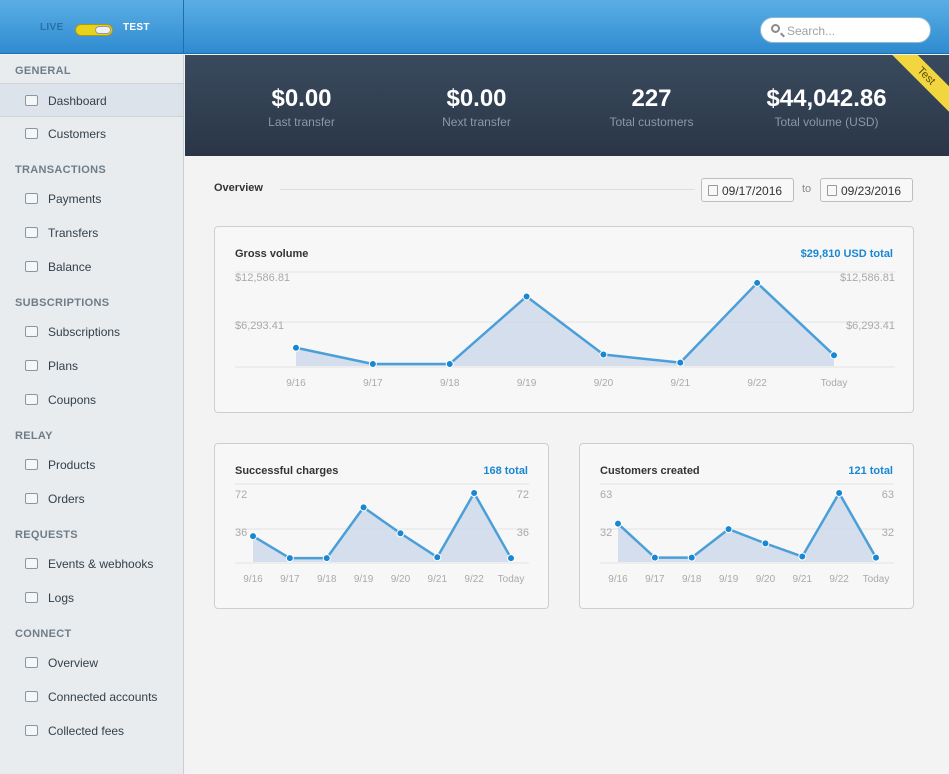 This screenshot has height=774, width=949. Describe the element at coordinates (91, 499) in the screenshot. I see `sidebar-item-orders: Orders` at that location.